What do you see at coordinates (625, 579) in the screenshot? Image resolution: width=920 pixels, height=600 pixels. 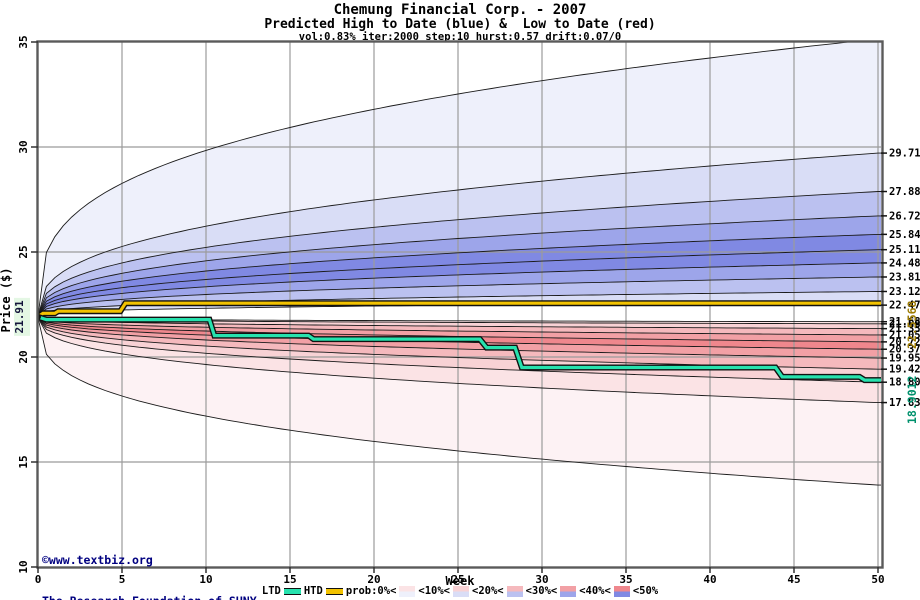 I see `x-tick-label: 35` at bounding box center [625, 579].